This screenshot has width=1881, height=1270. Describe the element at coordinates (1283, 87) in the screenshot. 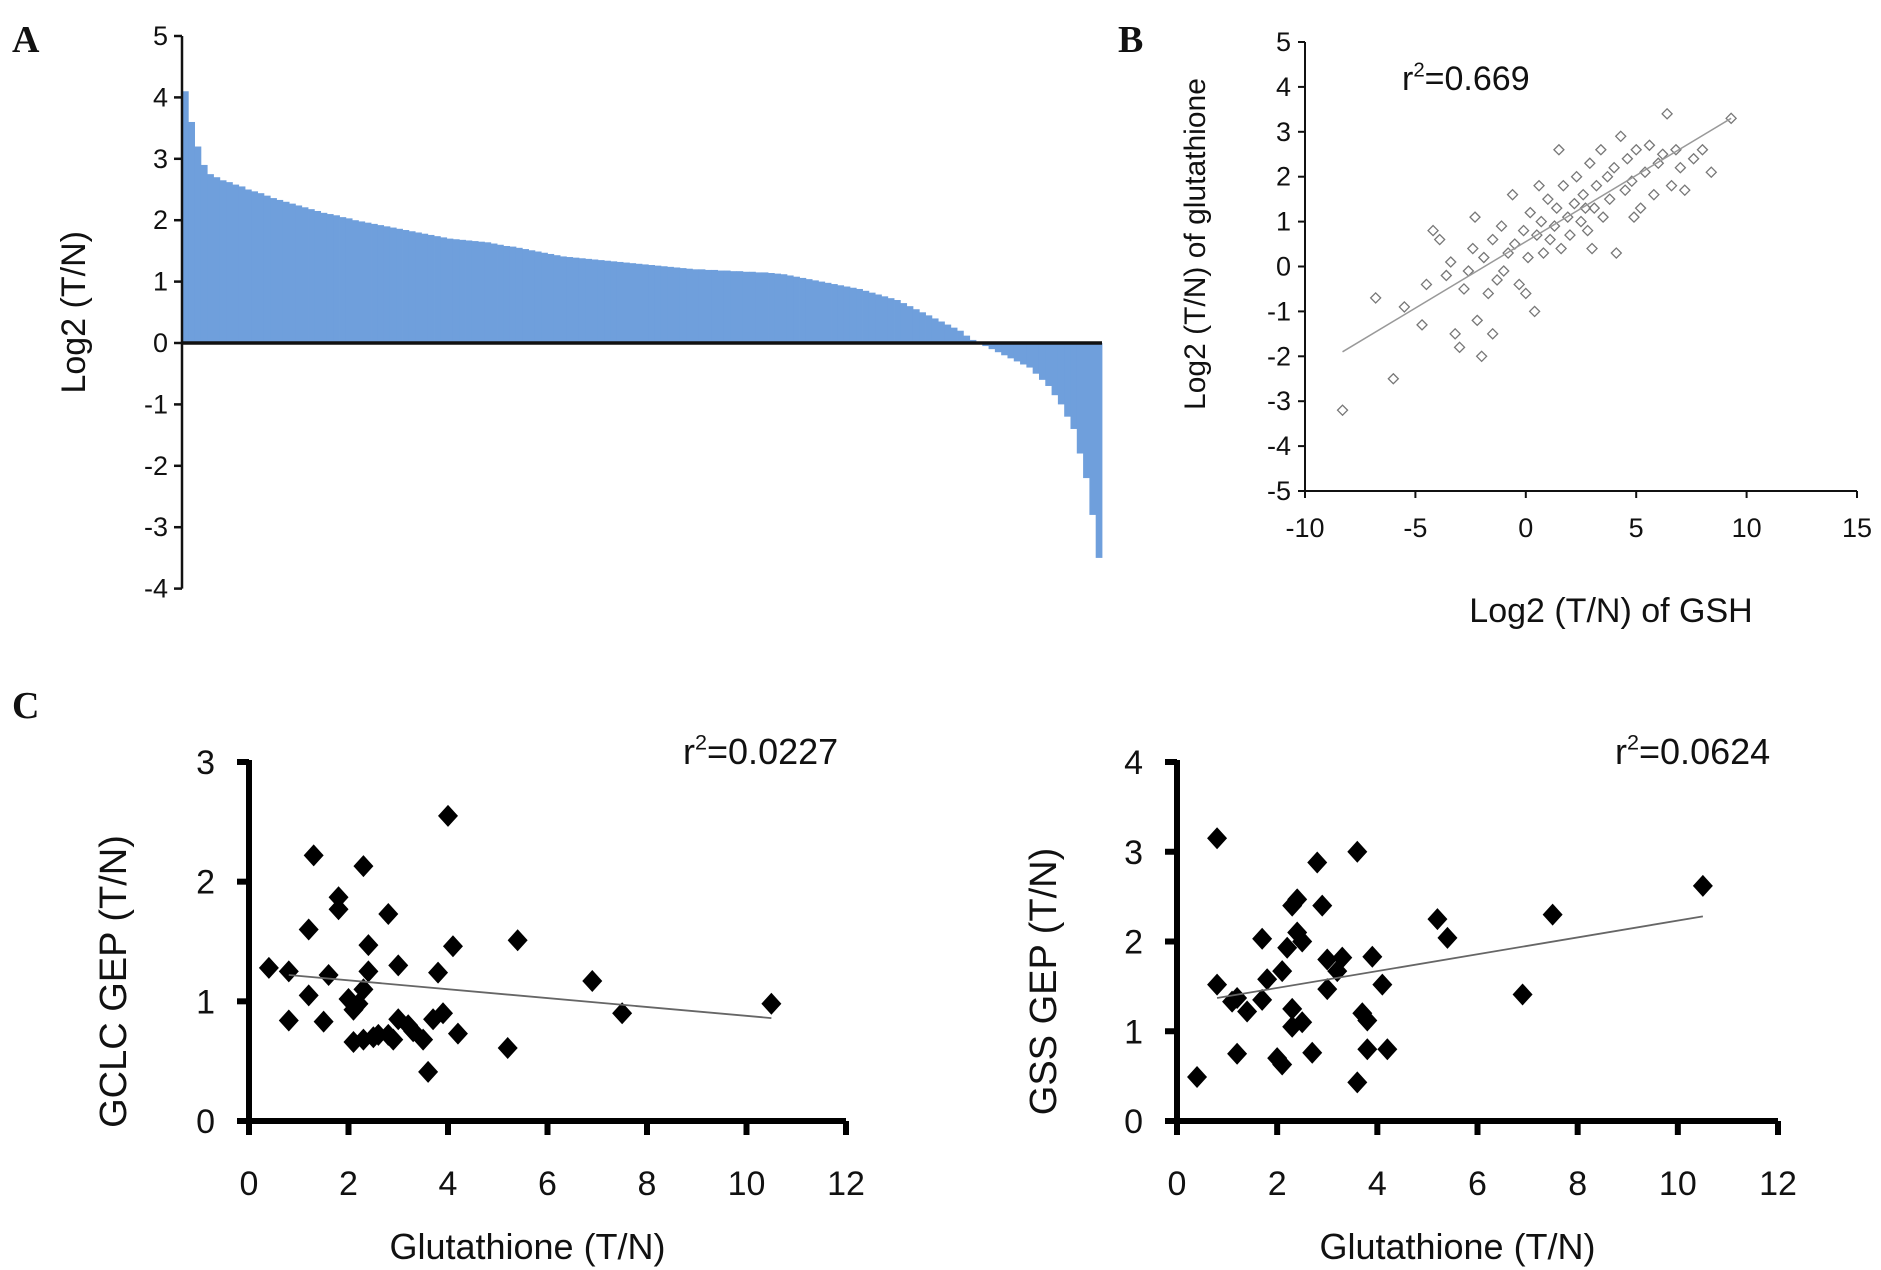

I see `y-tick-label: 4` at that location.